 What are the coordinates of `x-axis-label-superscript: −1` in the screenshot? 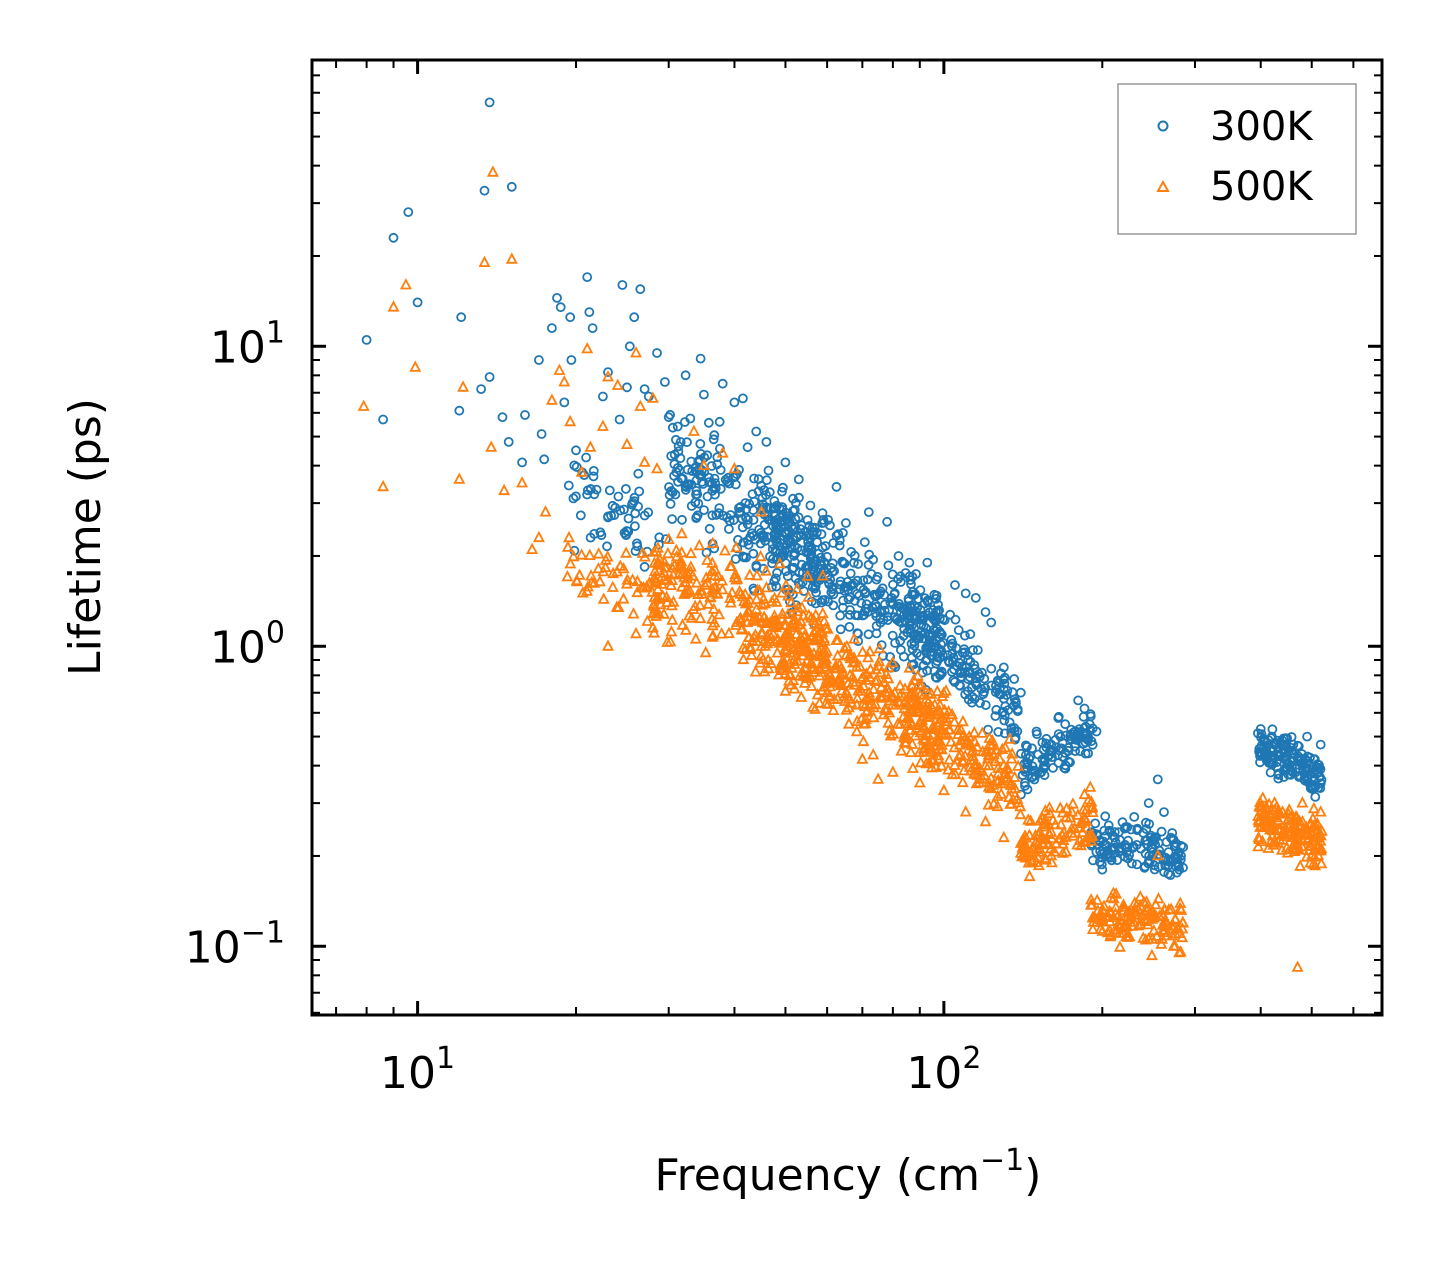 It's located at (1002, 1160).